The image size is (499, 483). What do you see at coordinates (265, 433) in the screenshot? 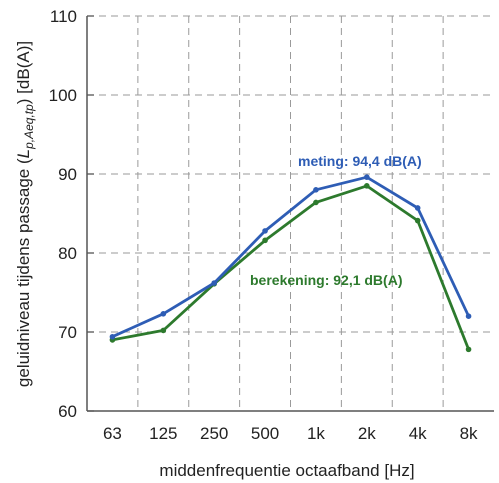
I see `x-tick-label: 500` at bounding box center [265, 433].